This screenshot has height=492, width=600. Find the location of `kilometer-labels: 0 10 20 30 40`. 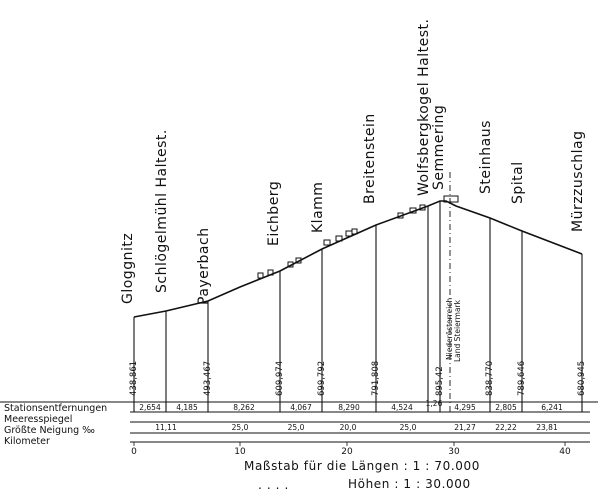

kilometer-labels: 0 10 20 30 40 is located at coordinates (351, 452).